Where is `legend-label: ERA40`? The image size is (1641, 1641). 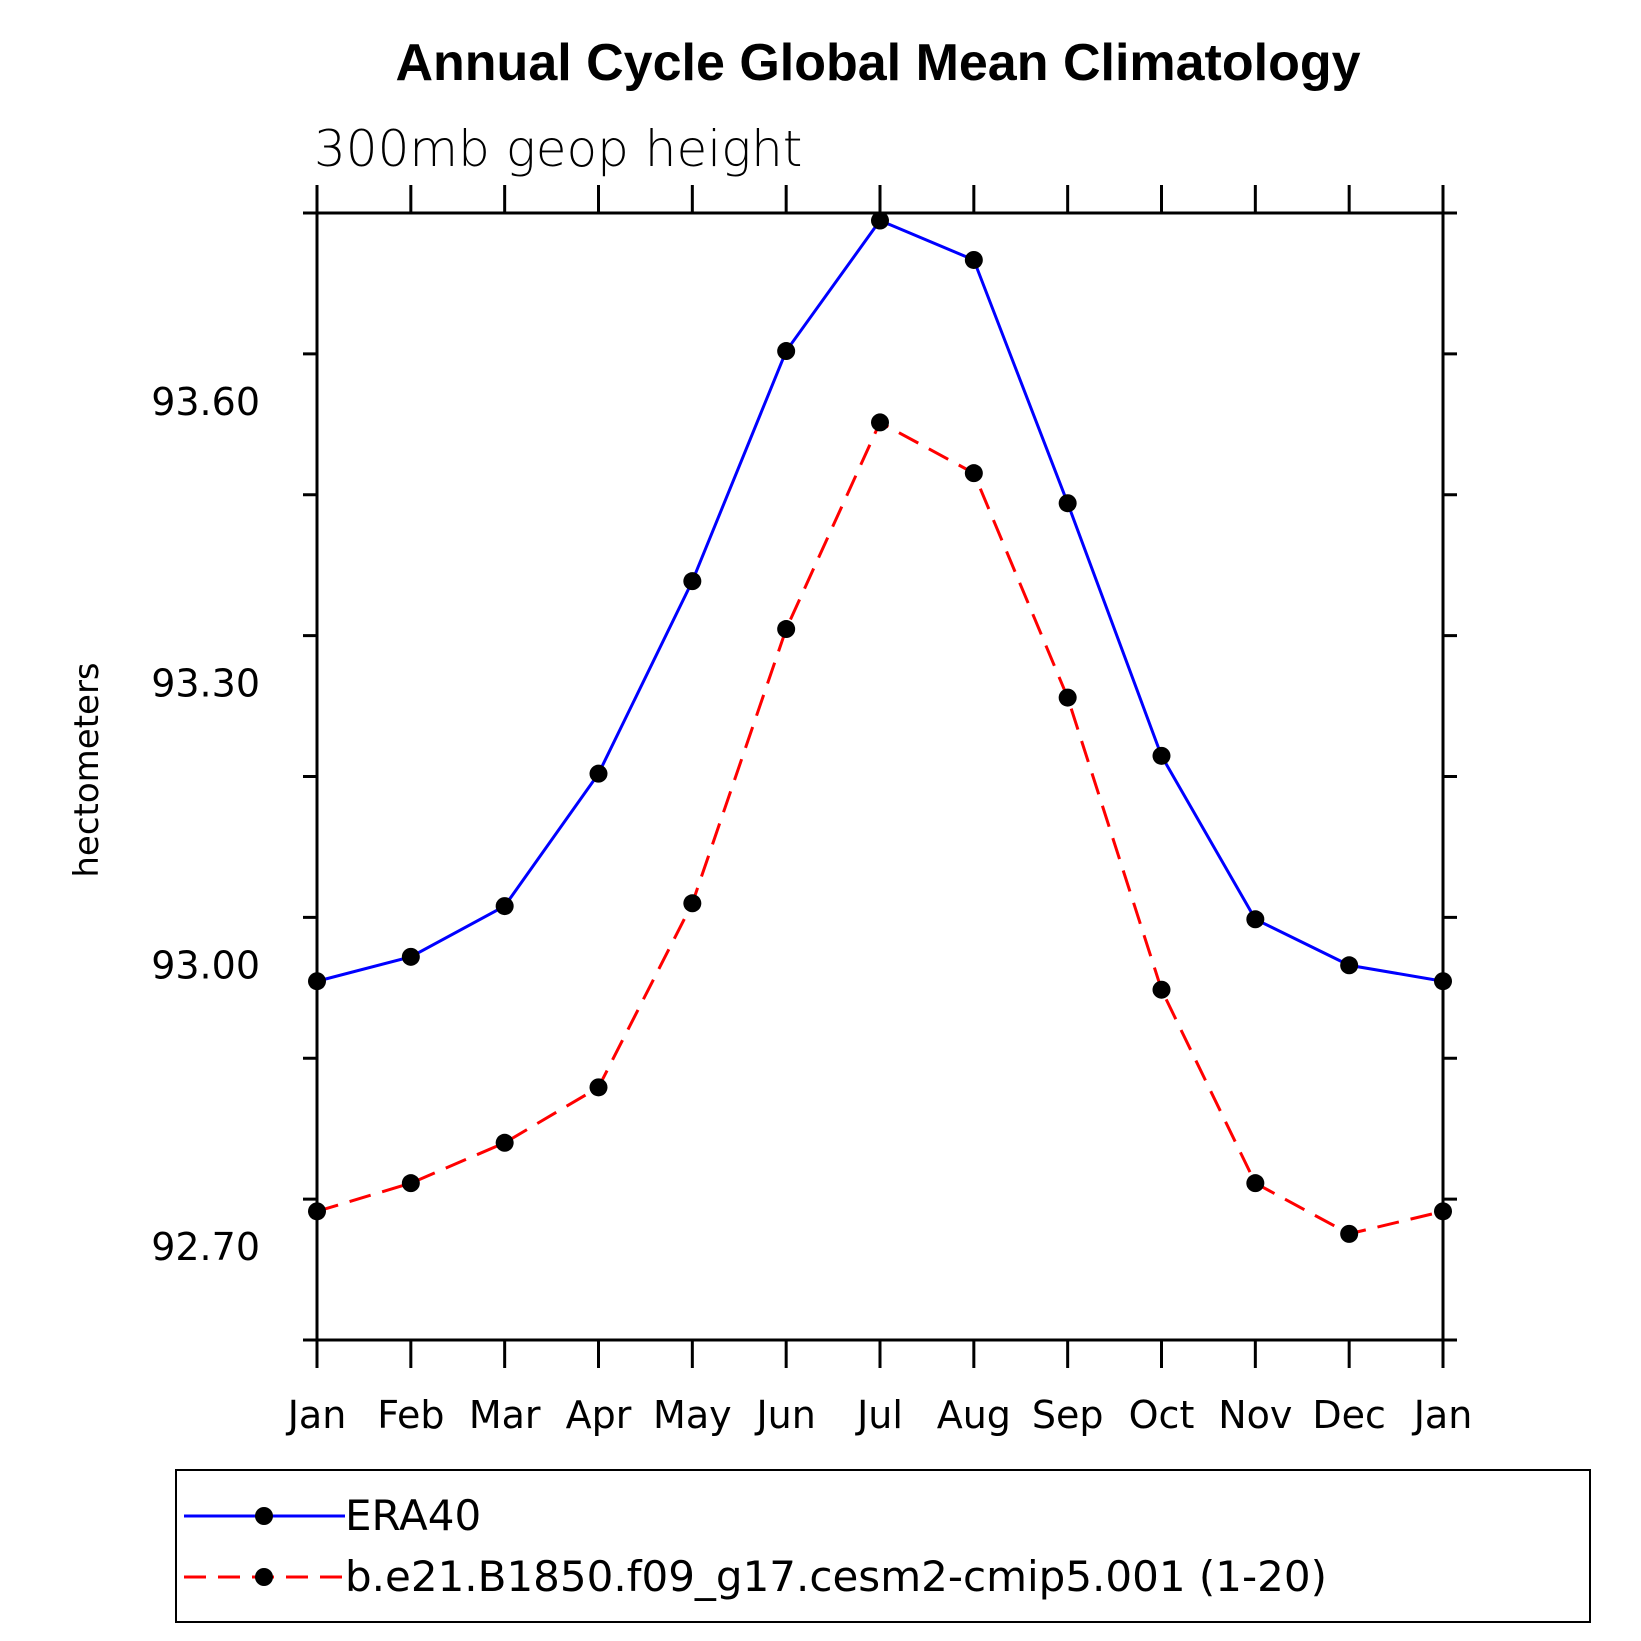 legend-label: ERA40 is located at coordinates (413, 1515).